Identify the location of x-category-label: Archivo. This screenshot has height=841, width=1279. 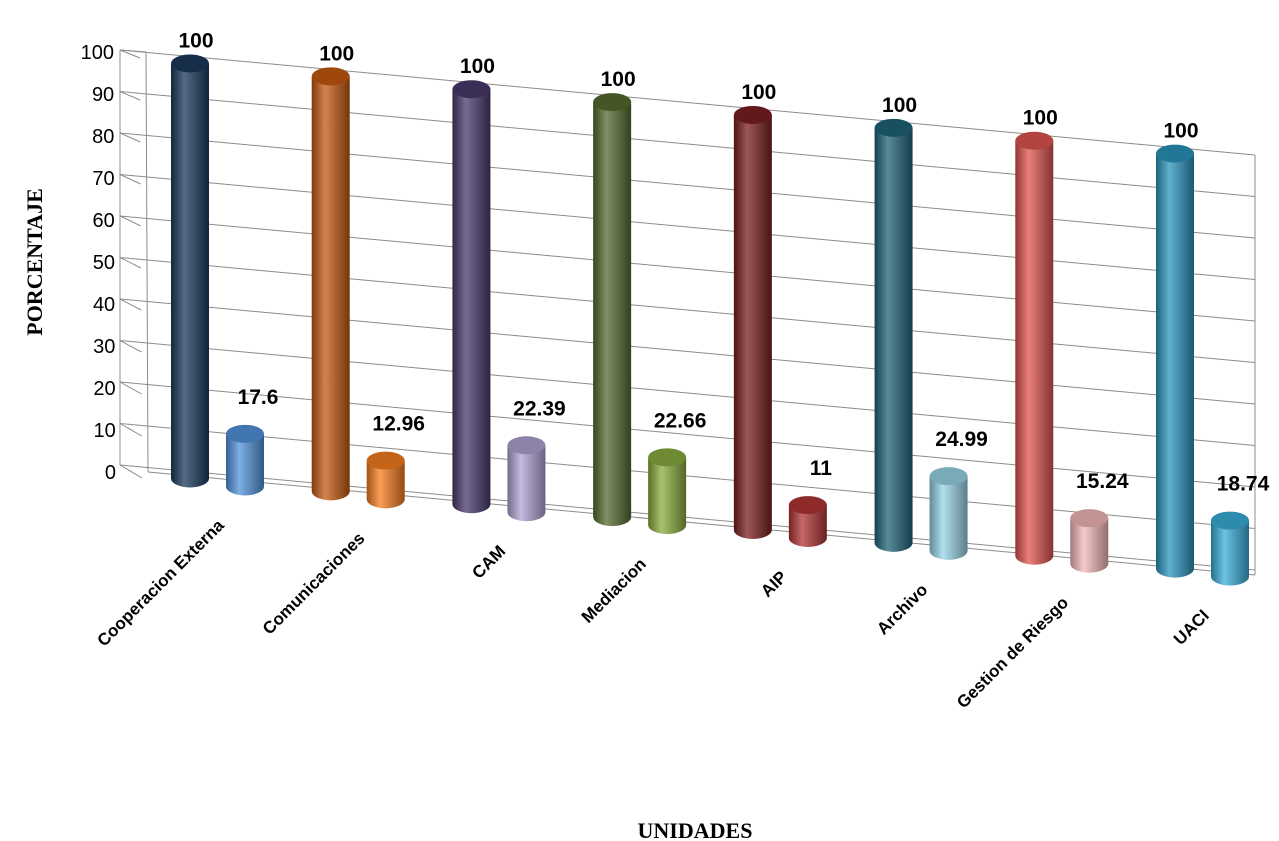
(902, 609).